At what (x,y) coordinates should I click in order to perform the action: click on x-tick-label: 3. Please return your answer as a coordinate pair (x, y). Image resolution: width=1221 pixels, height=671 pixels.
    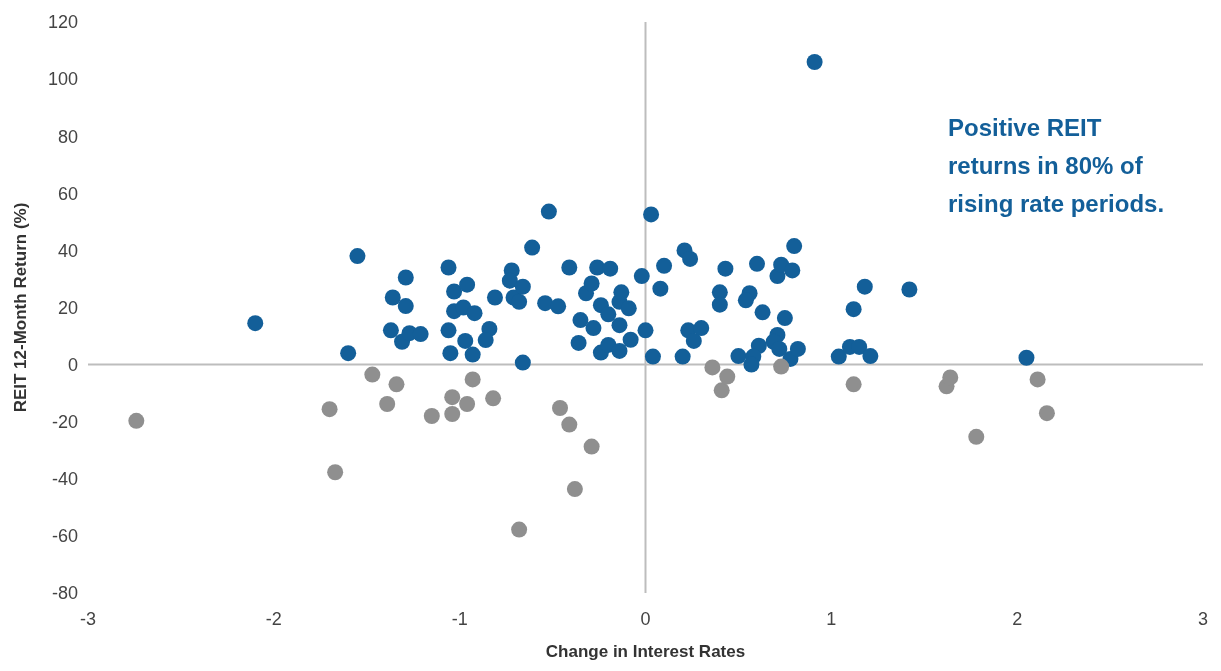
    Looking at the image, I should click on (1203, 619).